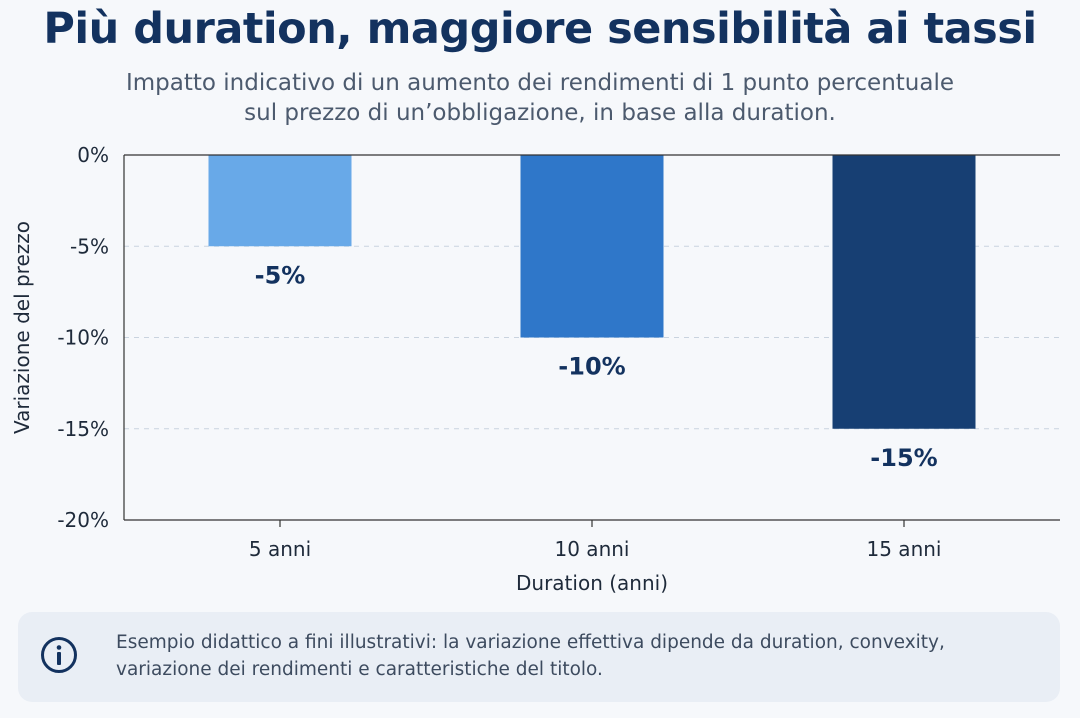 This screenshot has width=1080, height=718. What do you see at coordinates (592, 583) in the screenshot?
I see `x-axis-title: Duration (anni)` at bounding box center [592, 583].